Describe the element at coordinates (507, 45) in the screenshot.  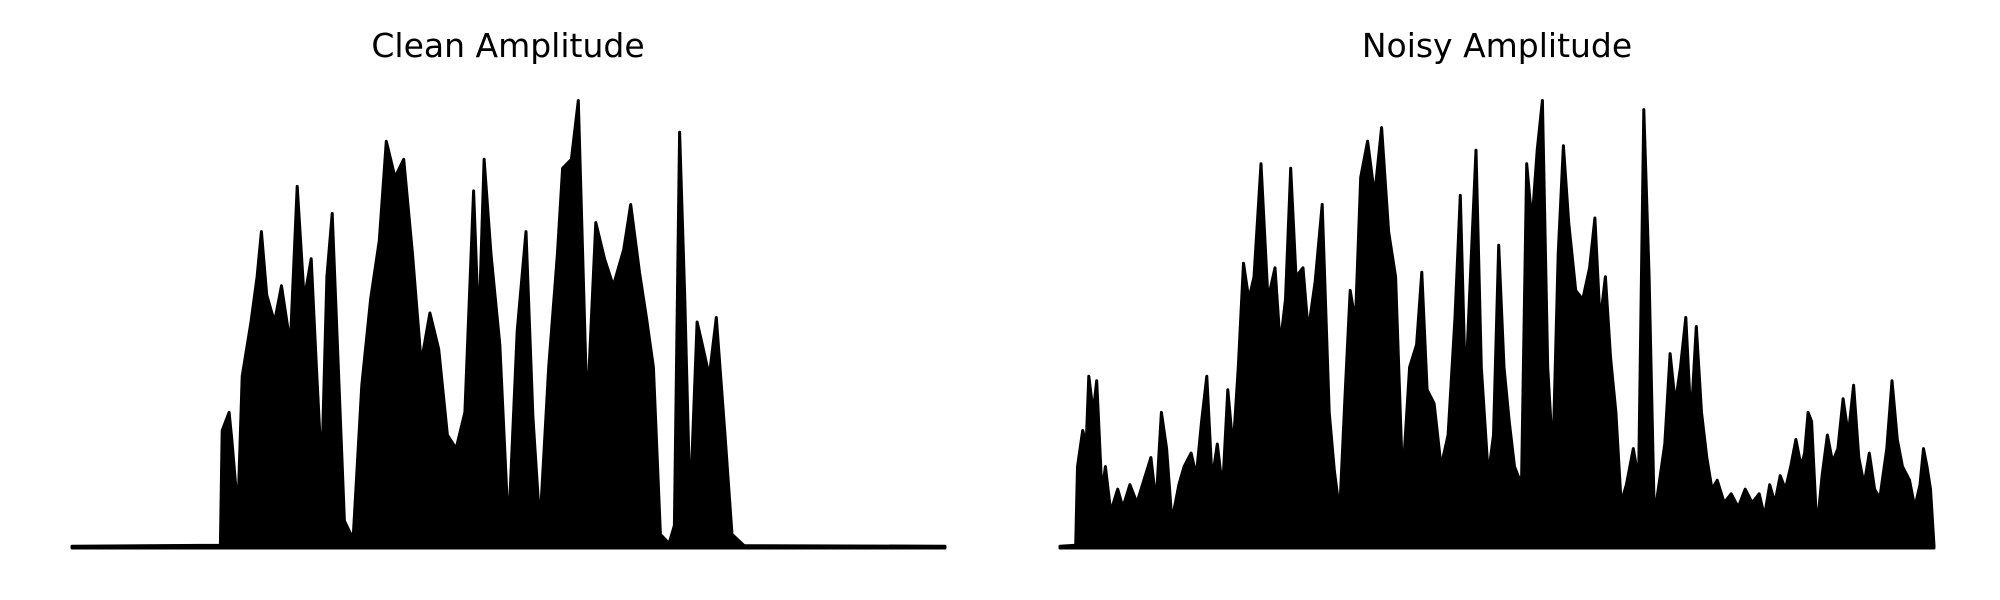
I see `clean-amplitude-title: Clean Amplitude` at that location.